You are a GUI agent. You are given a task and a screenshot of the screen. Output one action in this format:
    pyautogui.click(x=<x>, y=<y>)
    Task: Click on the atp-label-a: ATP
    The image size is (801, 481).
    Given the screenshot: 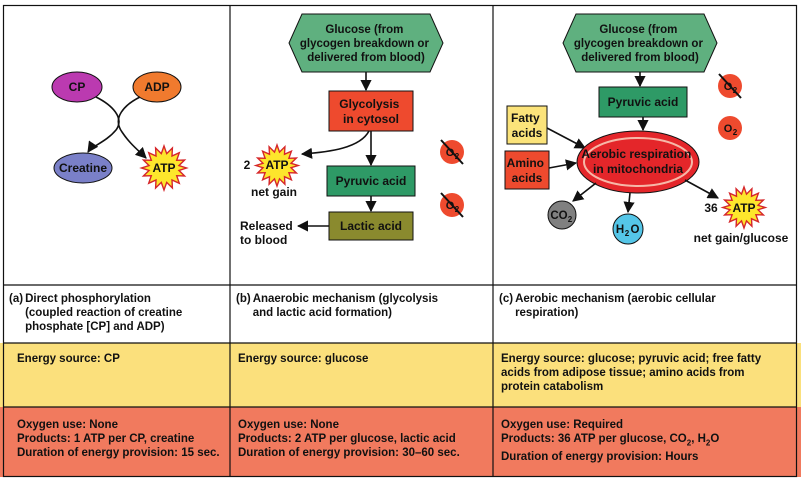 What is the action you would take?
    pyautogui.click(x=163, y=168)
    